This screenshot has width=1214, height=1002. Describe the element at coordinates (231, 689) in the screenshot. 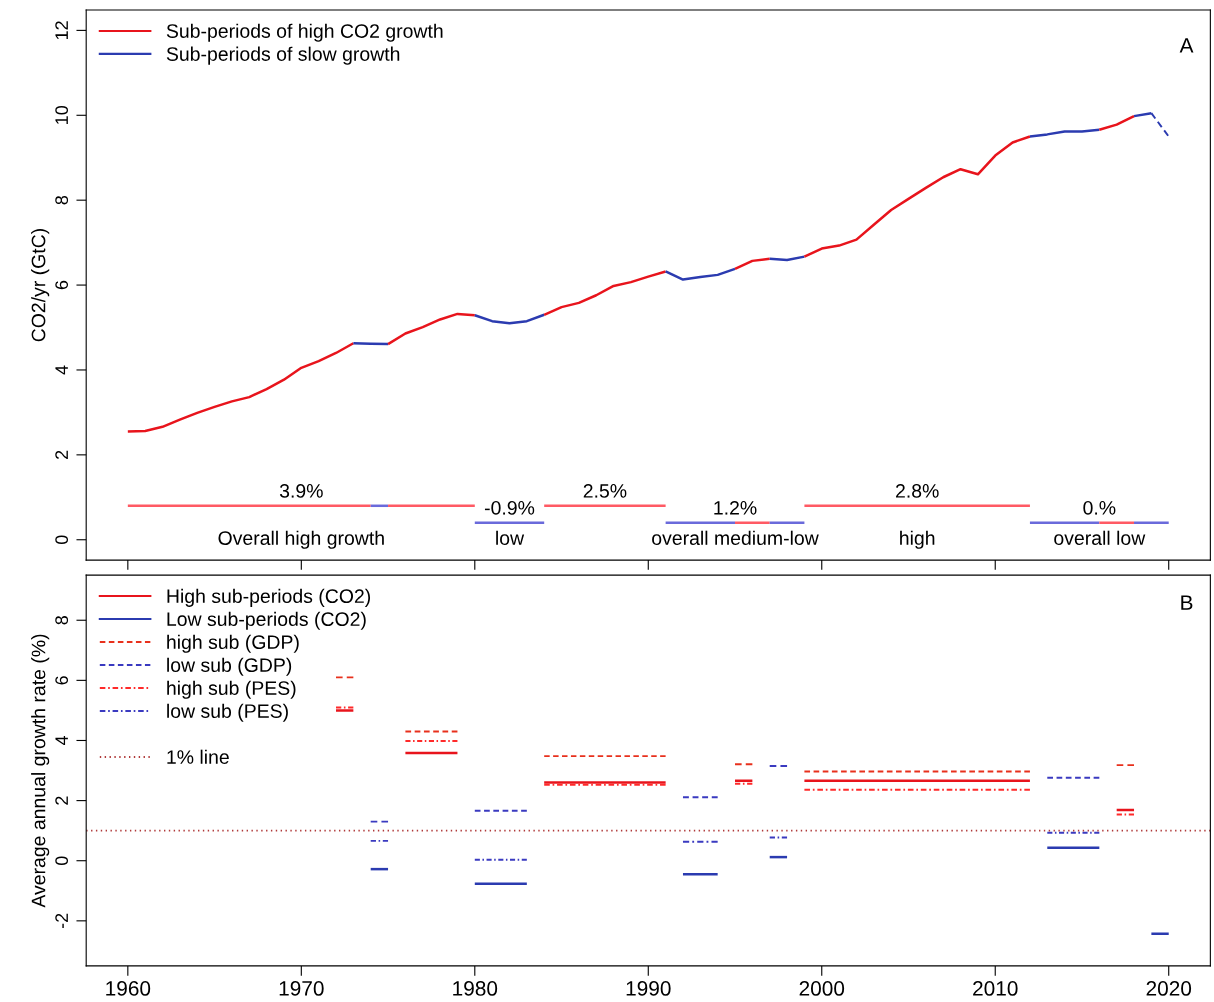

I see `legend-label: high sub (PES)` at that location.